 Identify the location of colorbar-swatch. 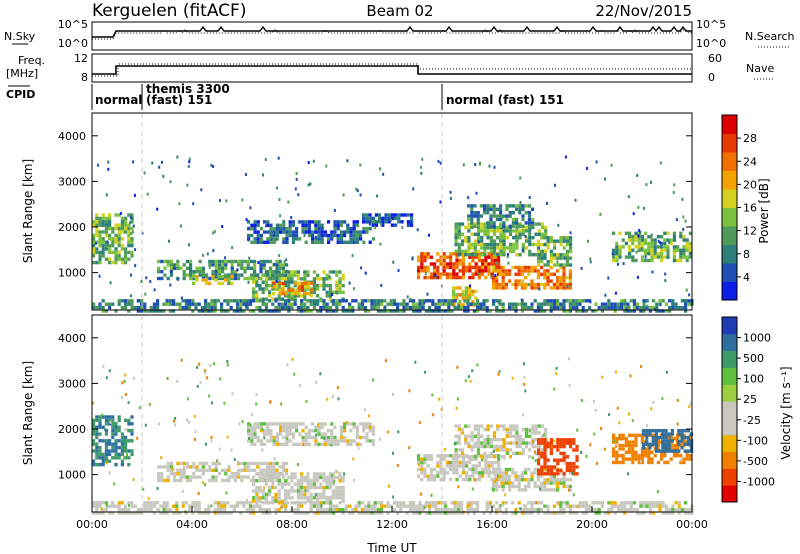
(729, 460).